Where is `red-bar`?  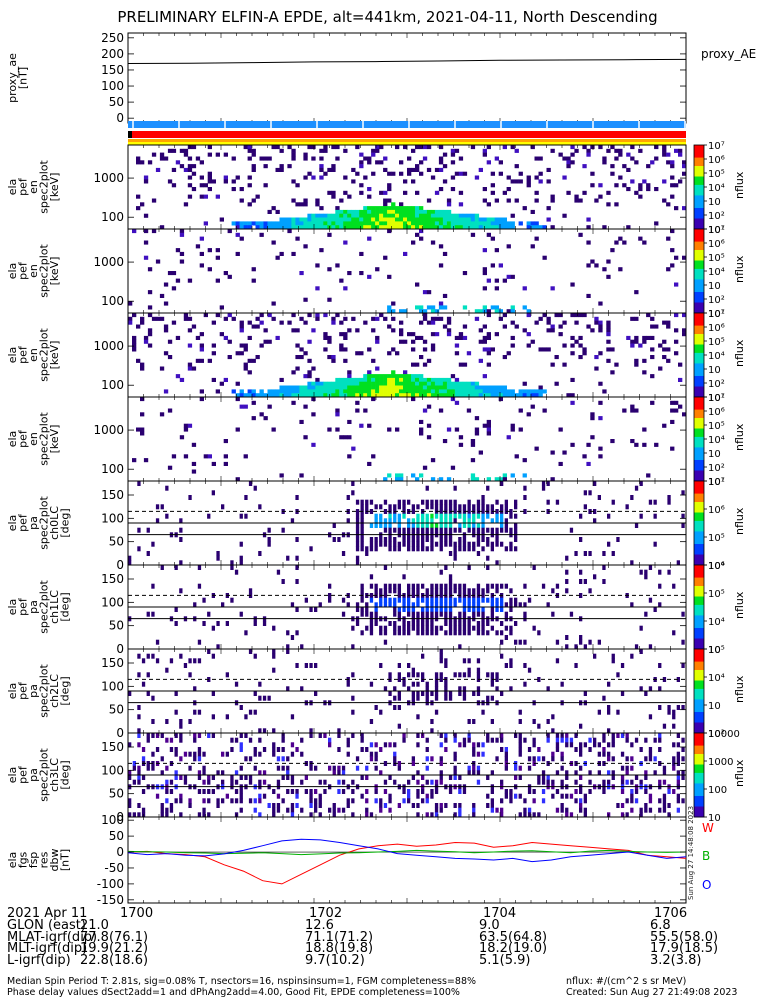
red-bar is located at coordinates (407, 134).